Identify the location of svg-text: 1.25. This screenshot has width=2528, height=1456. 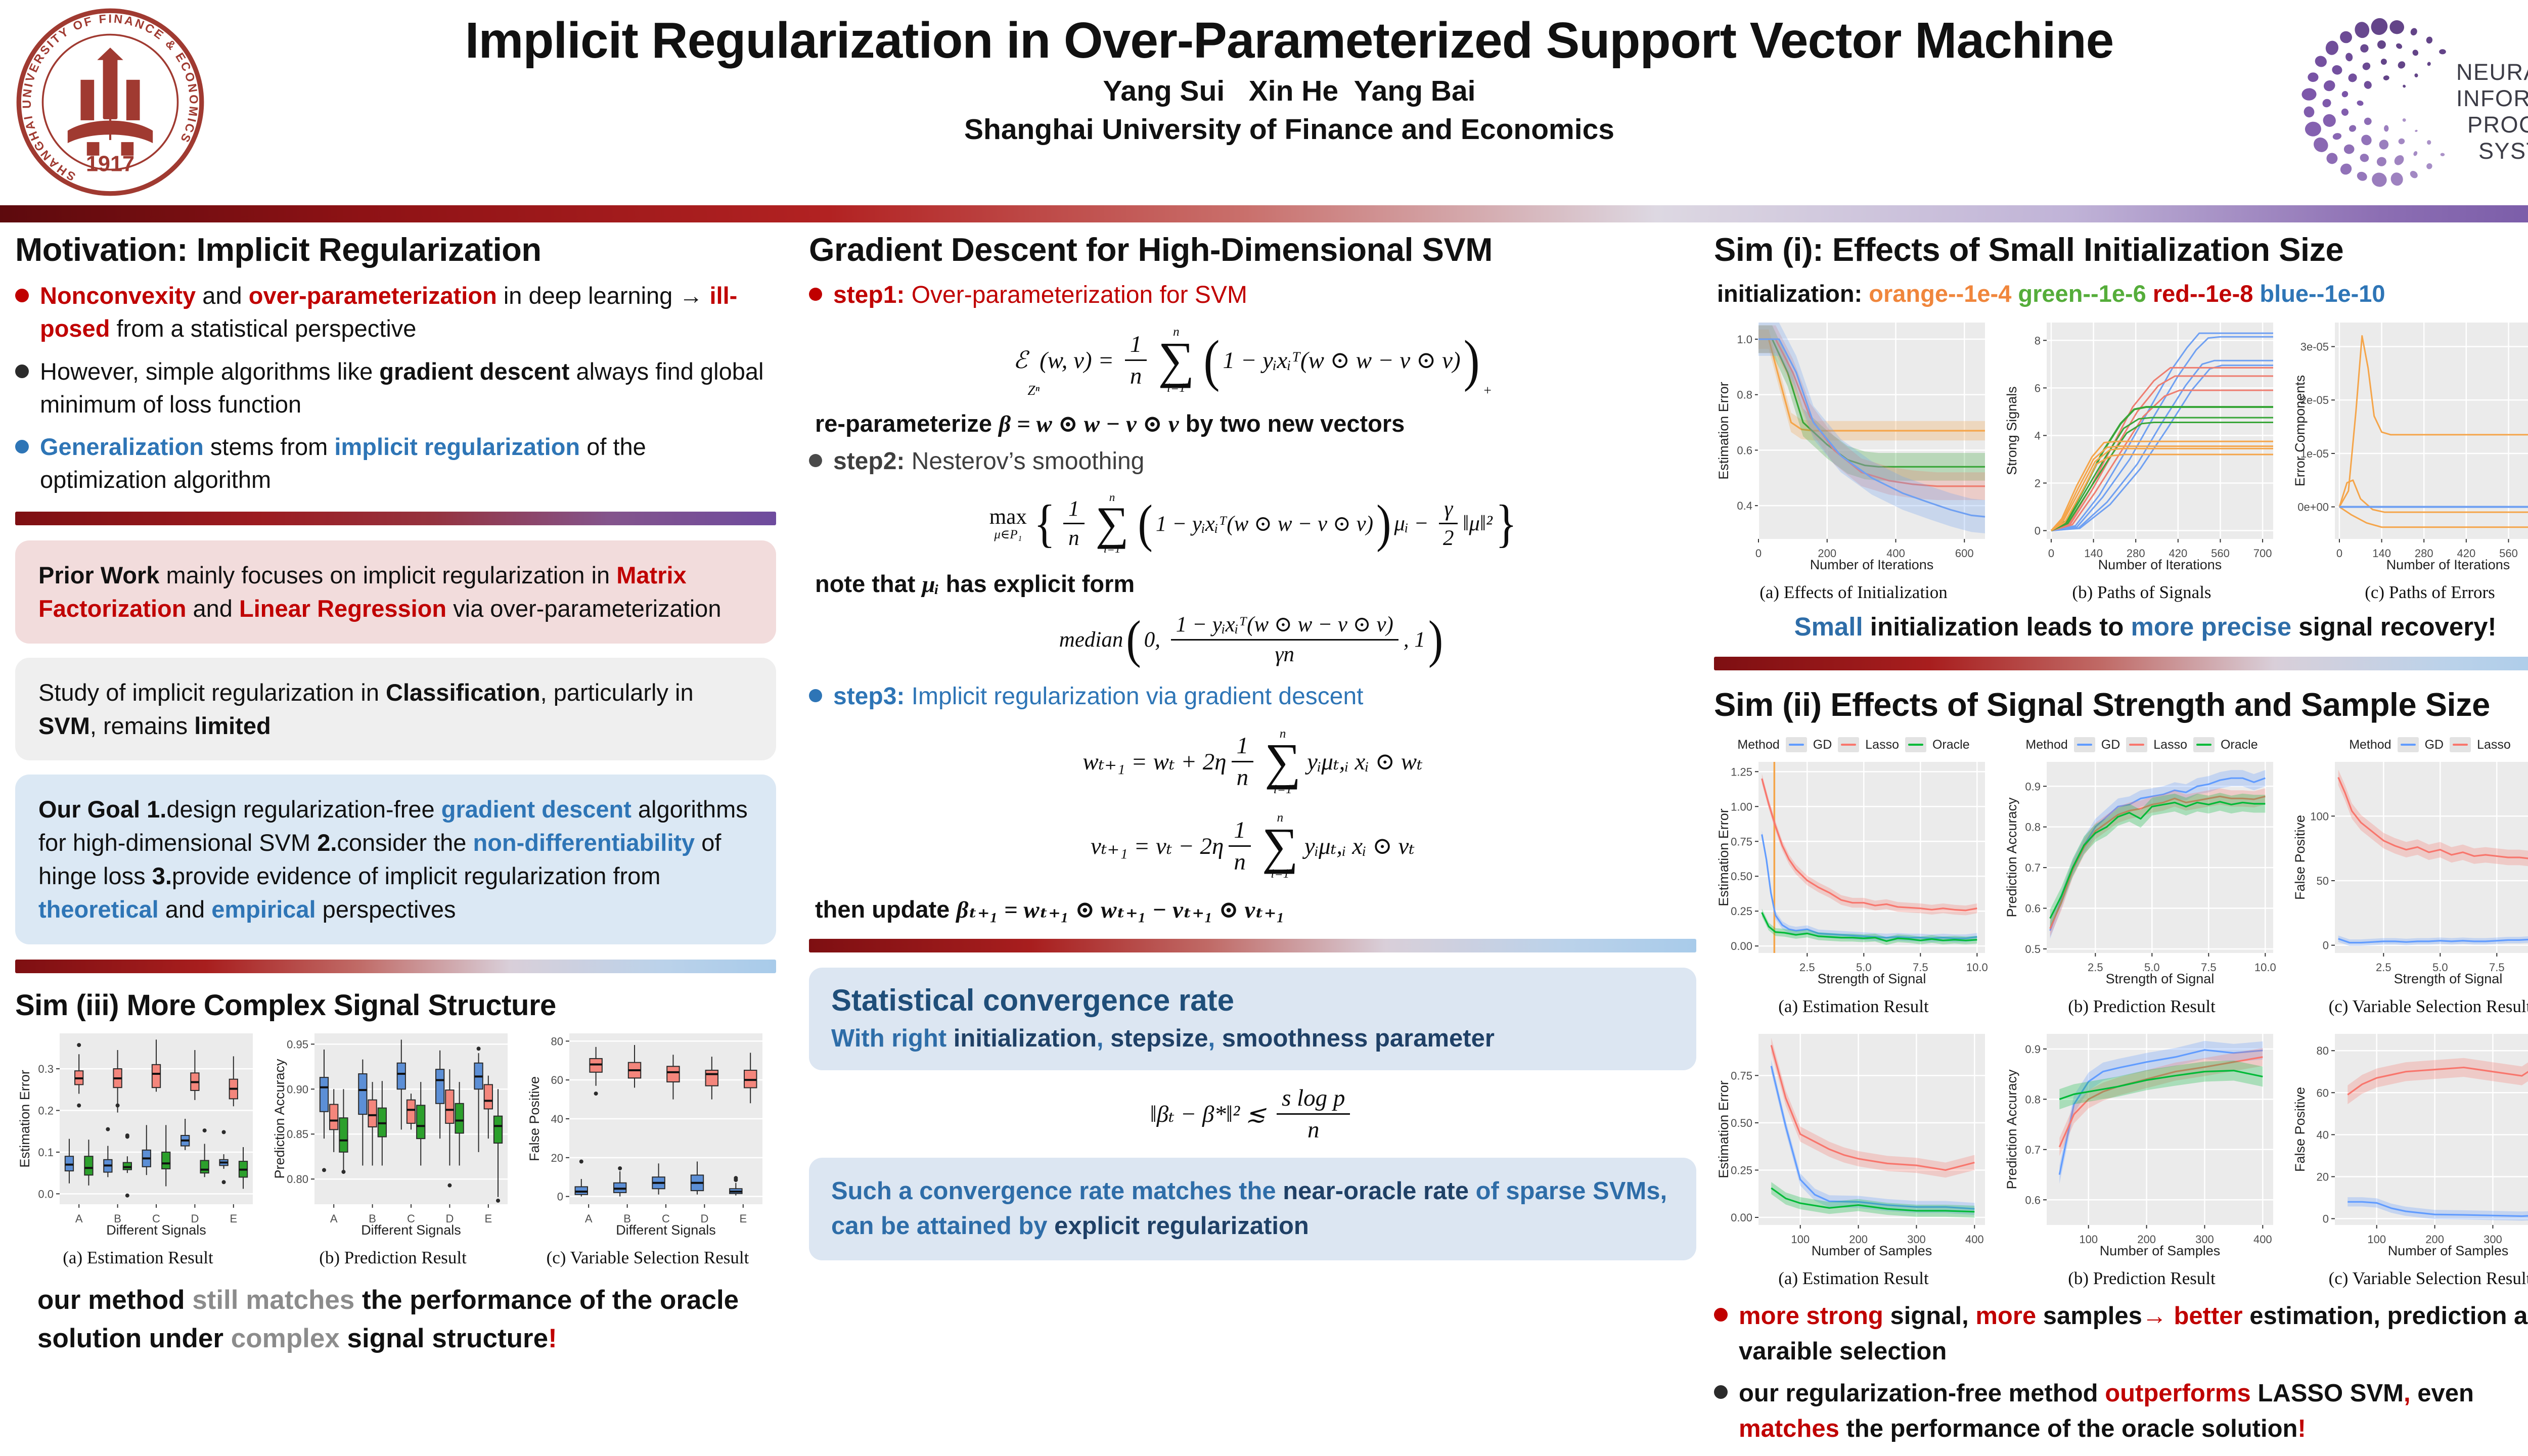
(1742, 771).